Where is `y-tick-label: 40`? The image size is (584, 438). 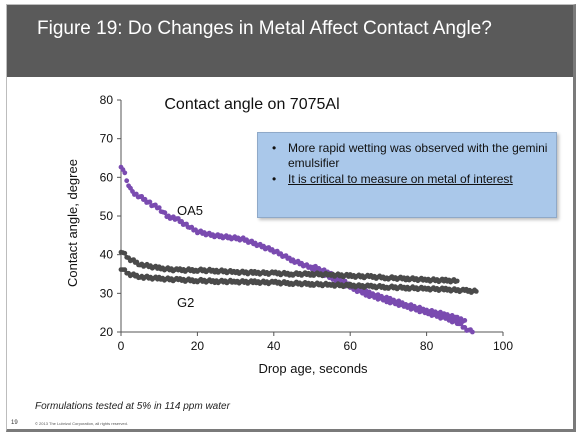 y-tick-label: 40 is located at coordinates (107, 255).